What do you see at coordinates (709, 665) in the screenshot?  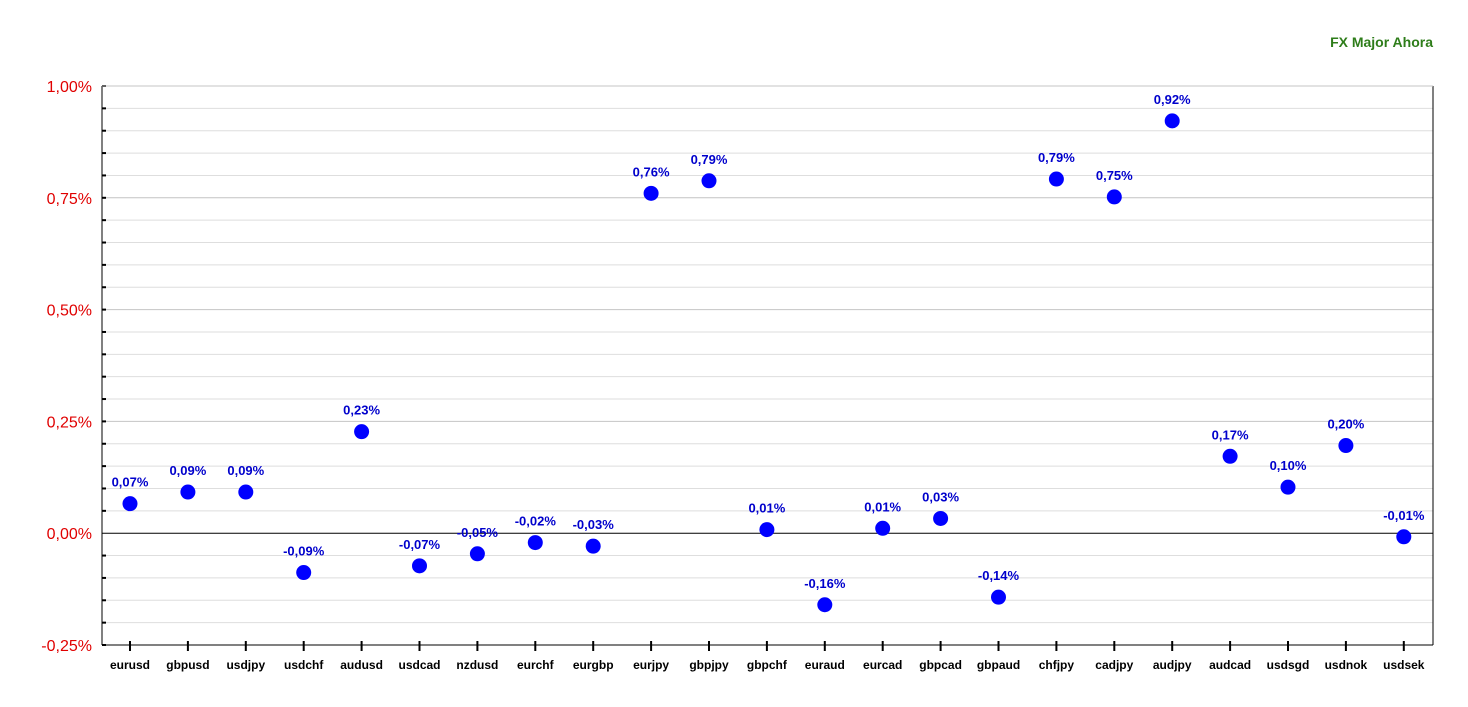 I see `x-tick-label: gbpjpy` at bounding box center [709, 665].